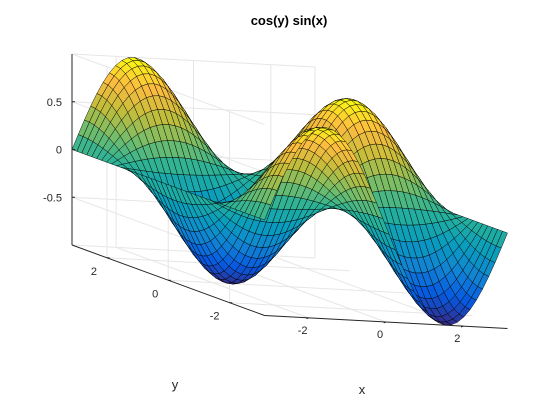  Describe the element at coordinates (380, 335) in the screenshot. I see `x-tick-label: 0` at that location.